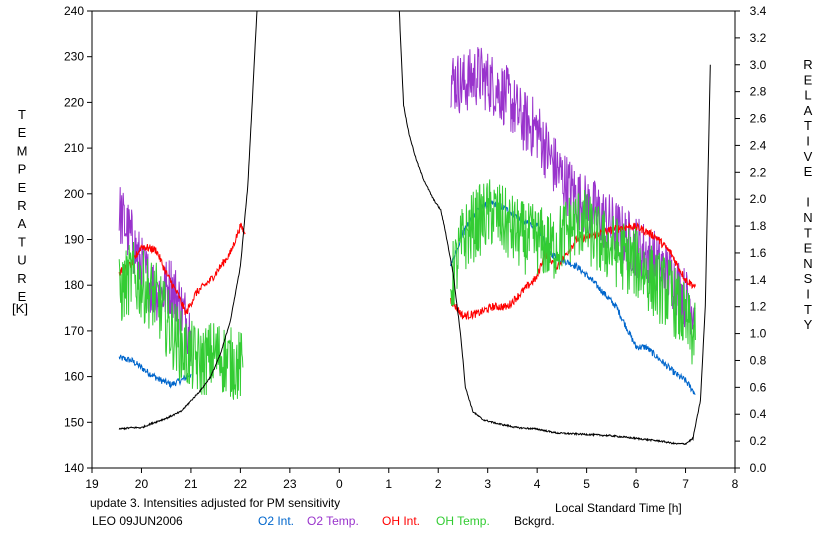  I want to click on y-right-title-letter: L, so click(807, 95).